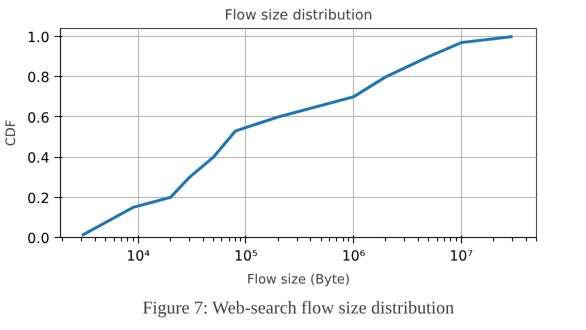  What do you see at coordinates (38, 38) in the screenshot?
I see `y-tick-label: 1.0` at bounding box center [38, 38].